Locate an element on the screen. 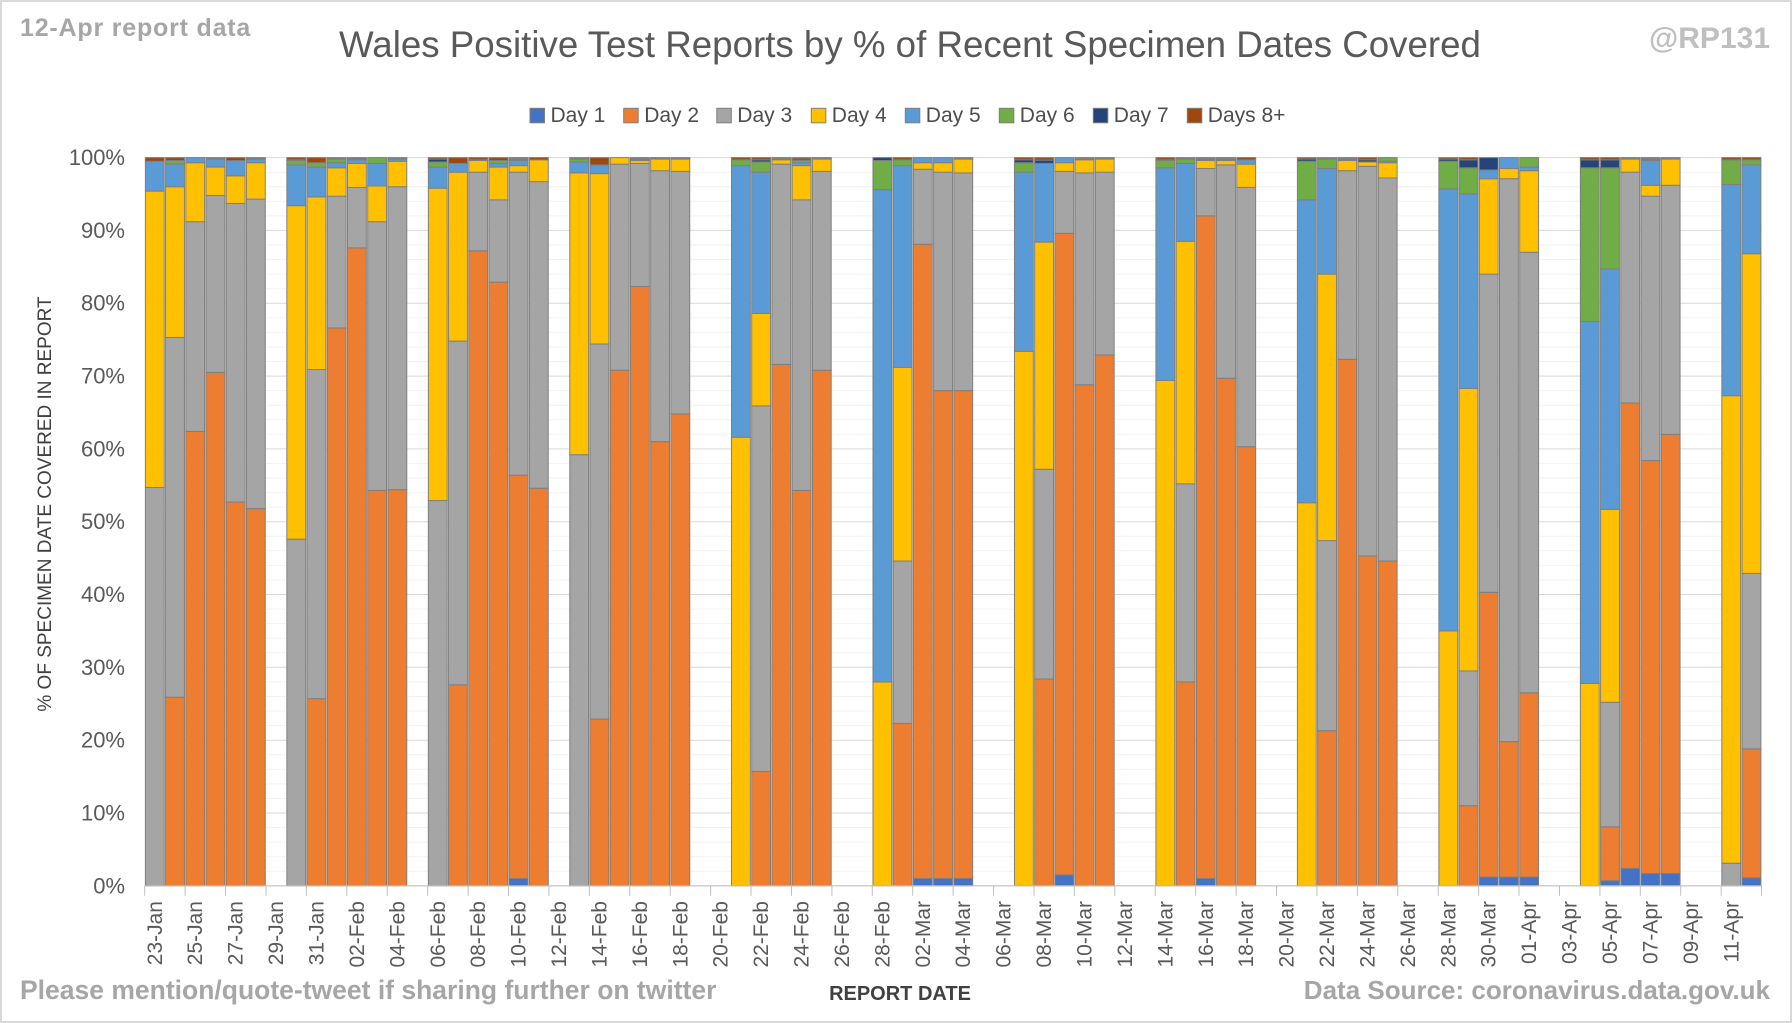  svg-text: 08-Mar is located at coordinates (1044, 934).